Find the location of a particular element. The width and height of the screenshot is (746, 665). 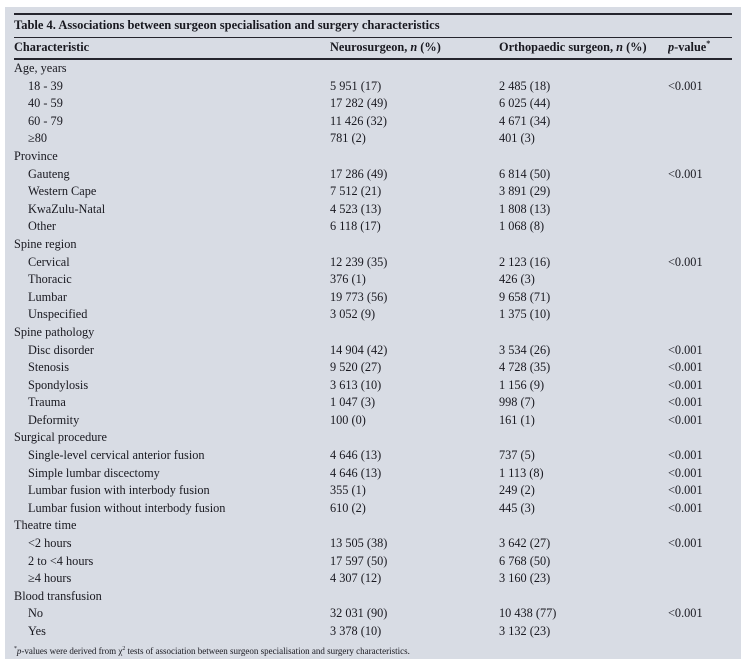

neurosurgeon-value: 19 773 (56) is located at coordinates (359, 296).